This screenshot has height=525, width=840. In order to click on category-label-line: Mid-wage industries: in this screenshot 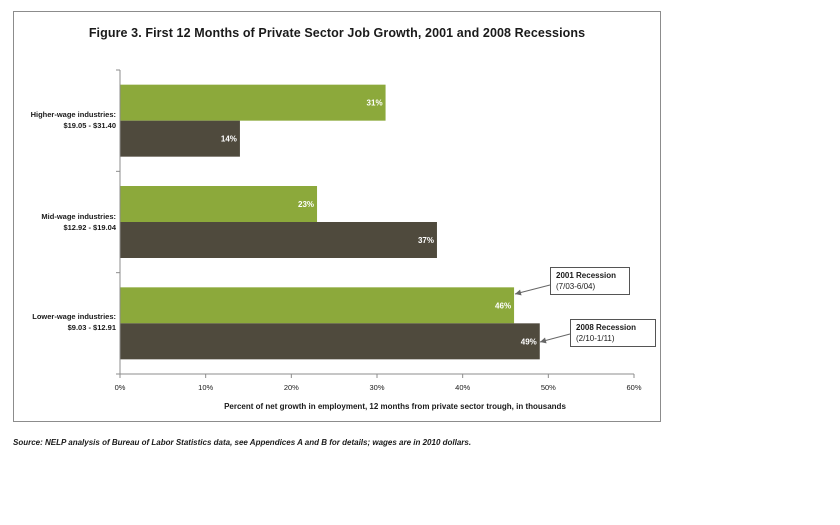, I will do `click(78, 216)`.